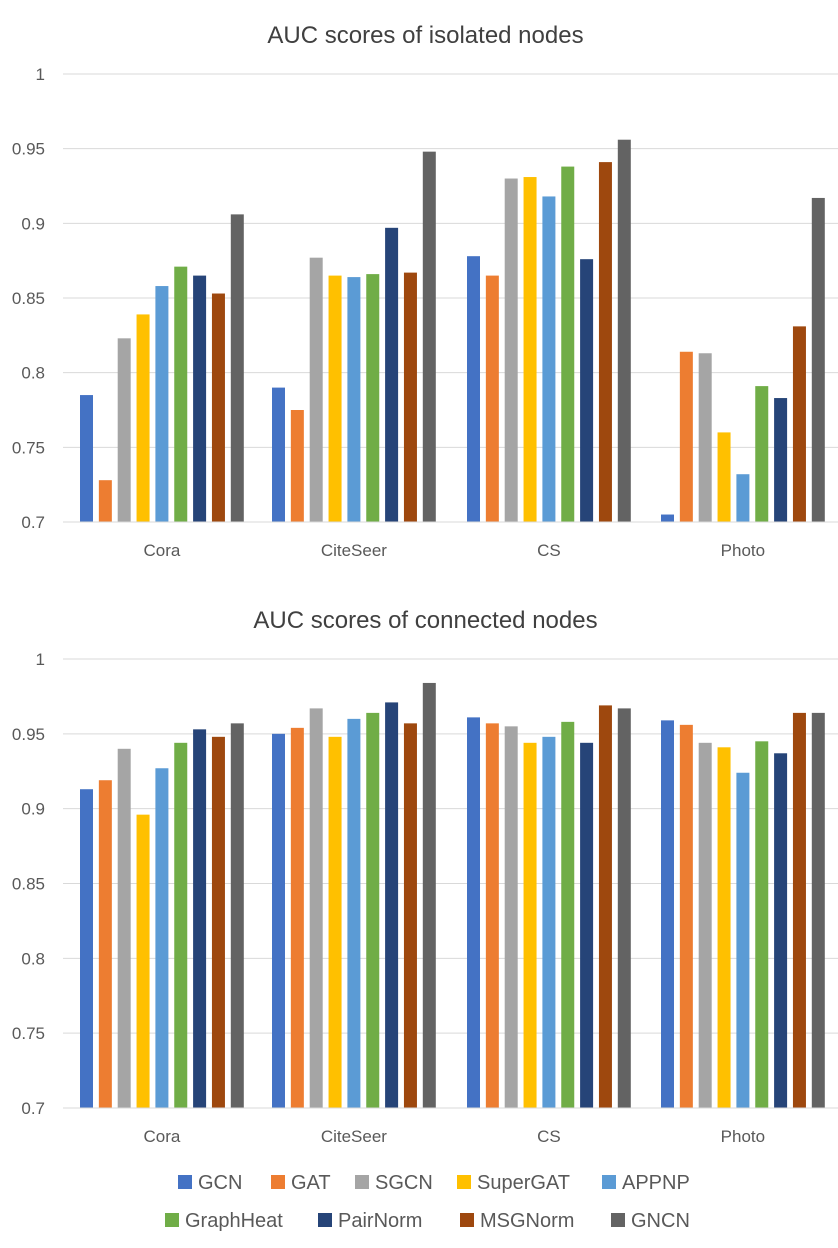 Image resolution: width=838 pixels, height=1248 pixels. What do you see at coordinates (660, 1221) in the screenshot?
I see `legend-label-gncn: GNCN` at bounding box center [660, 1221].